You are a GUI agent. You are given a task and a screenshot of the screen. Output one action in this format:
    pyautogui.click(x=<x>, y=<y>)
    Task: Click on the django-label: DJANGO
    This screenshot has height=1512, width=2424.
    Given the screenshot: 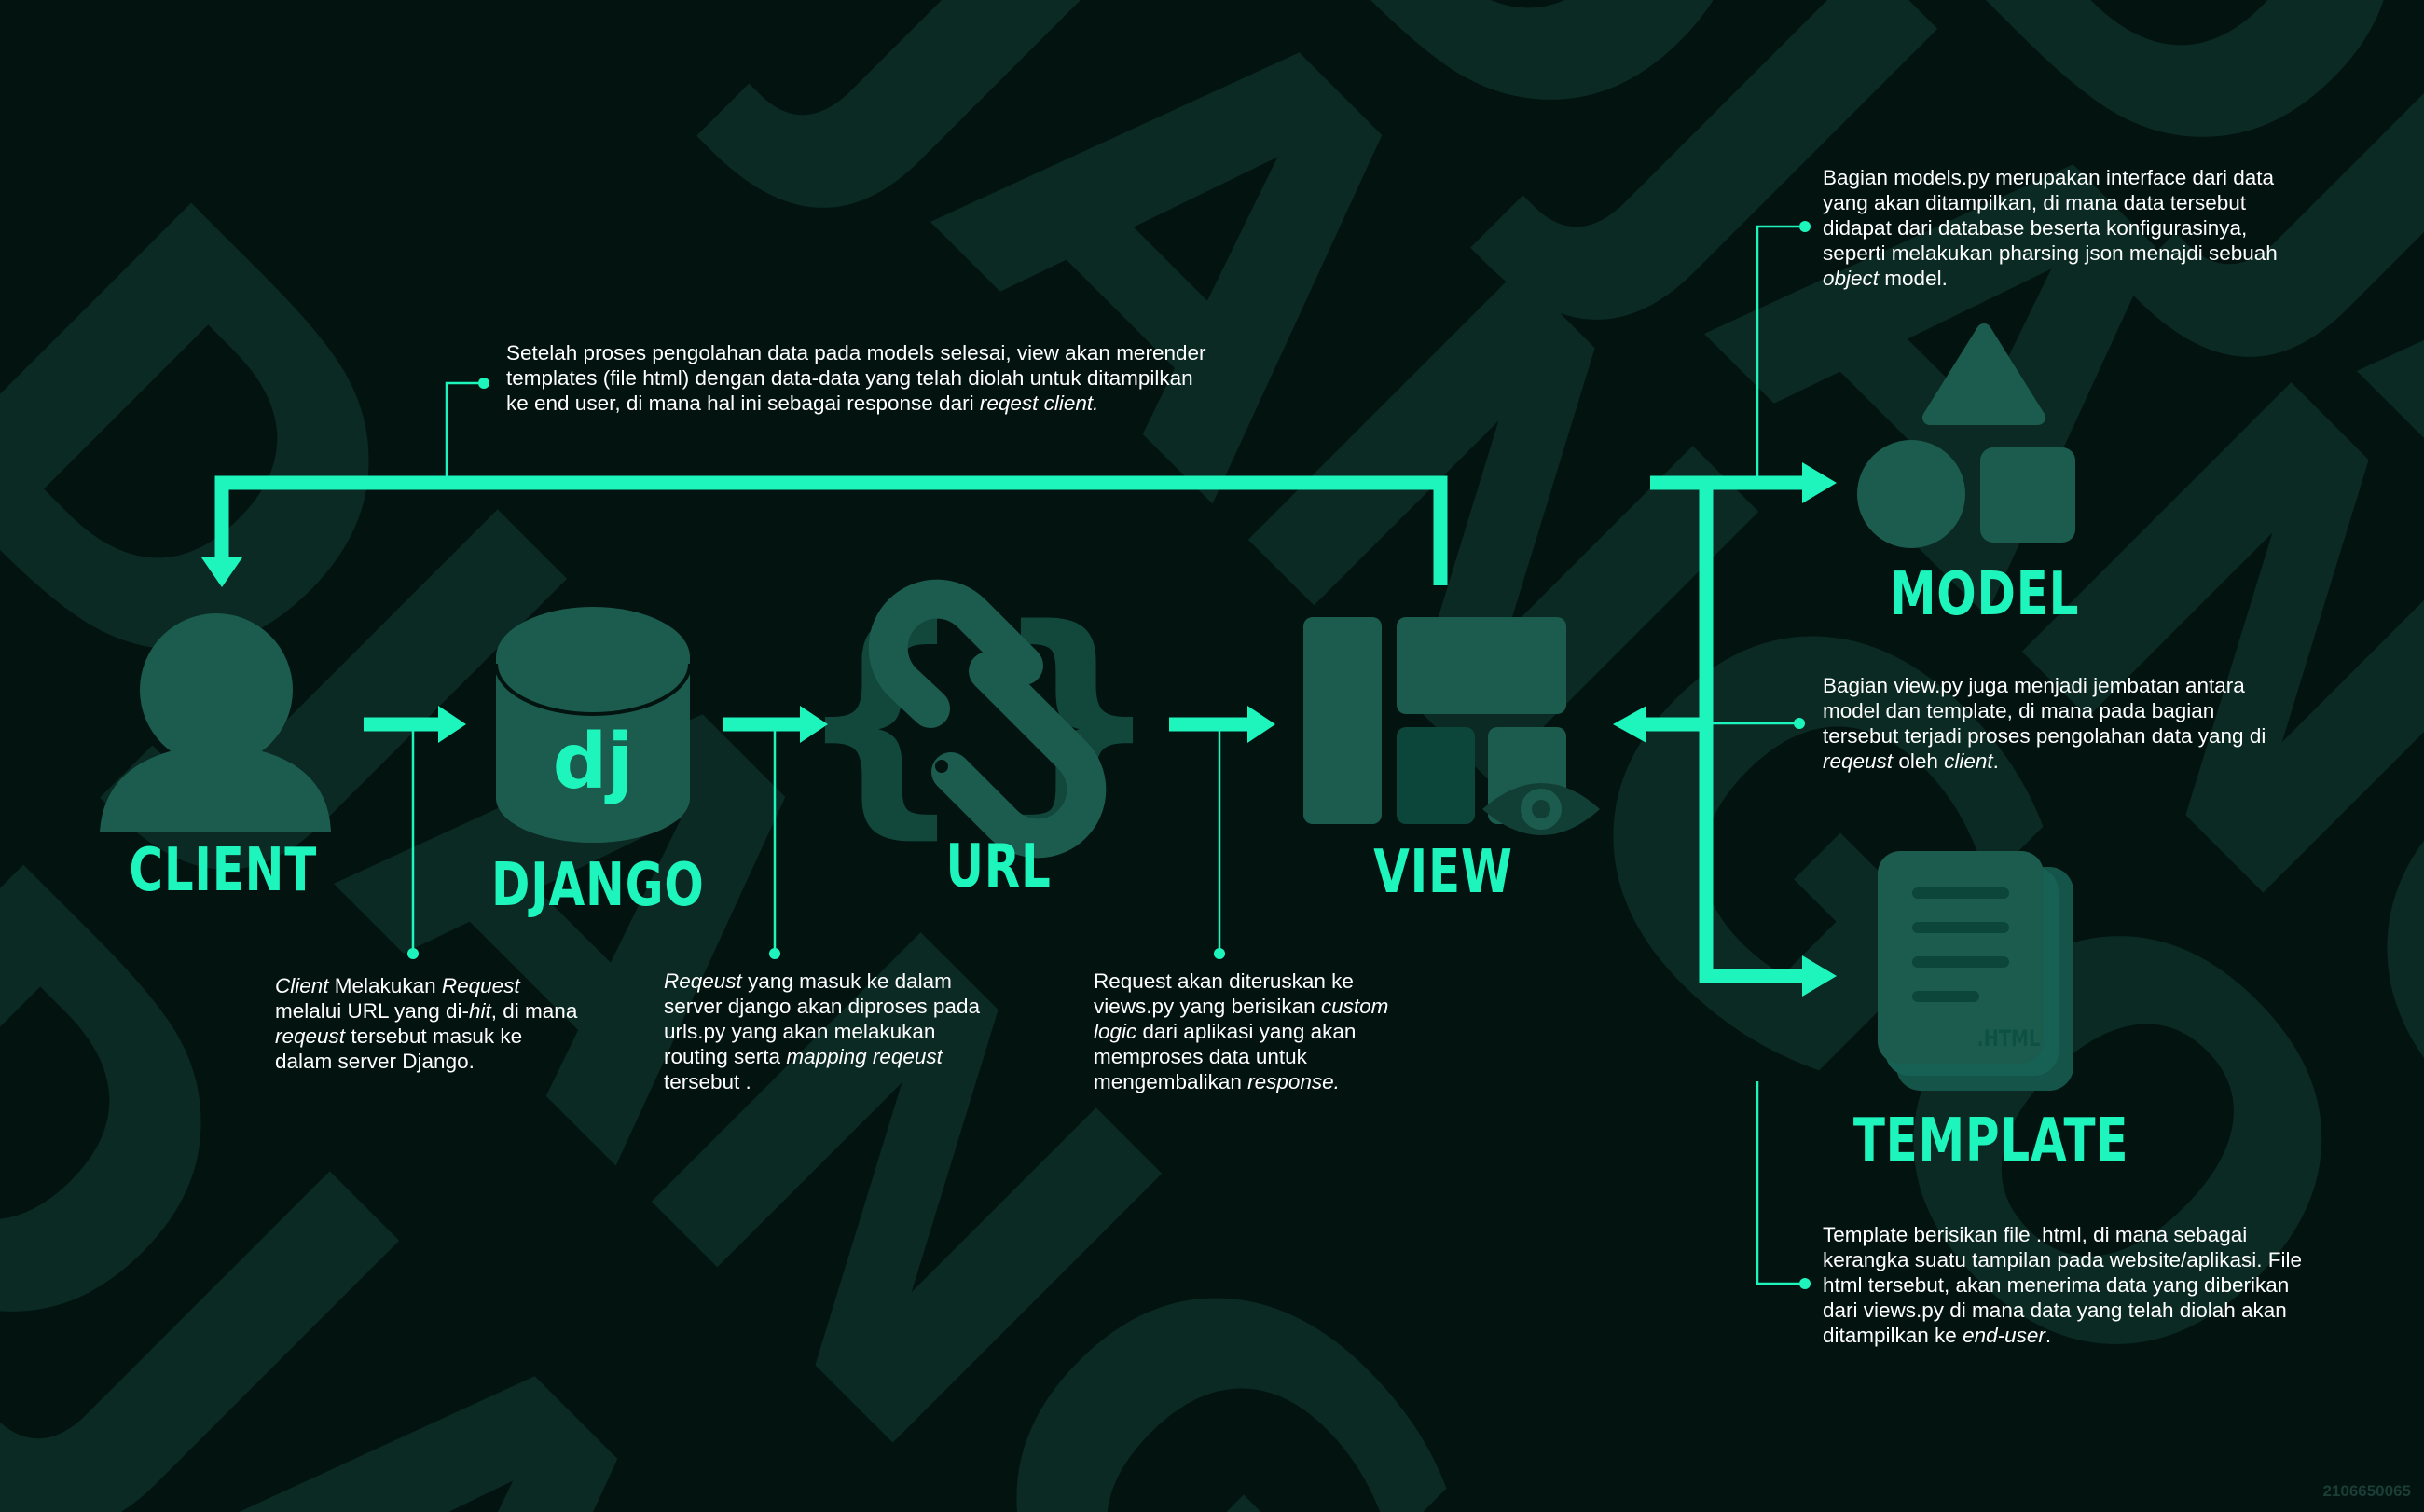 What is the action you would take?
    pyautogui.click(x=598, y=885)
    